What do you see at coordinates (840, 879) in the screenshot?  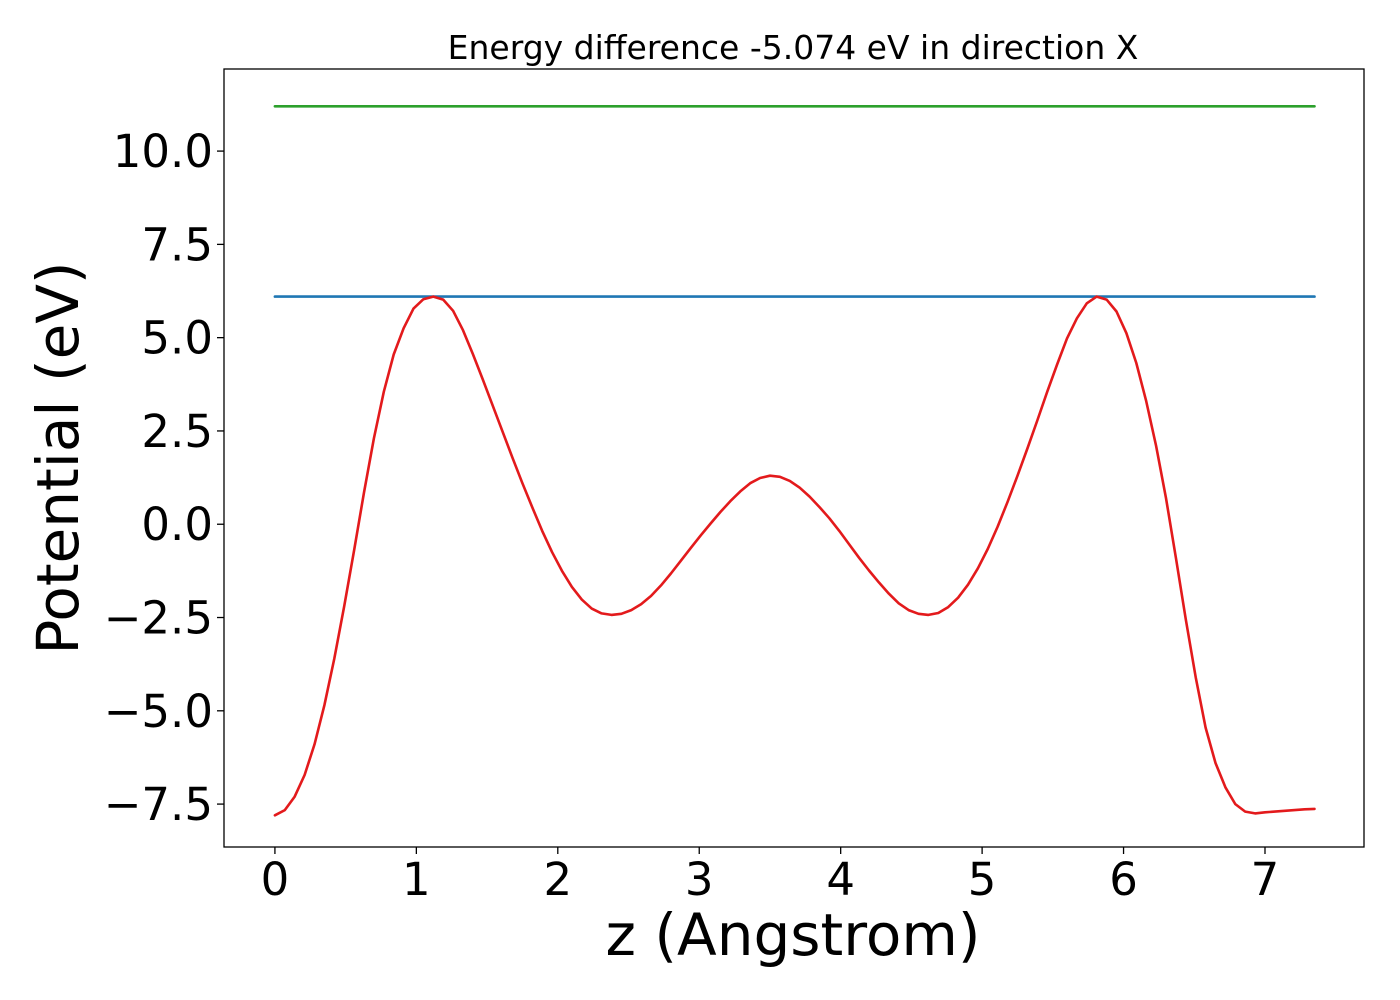 I see `x-tick-label: 4` at bounding box center [840, 879].